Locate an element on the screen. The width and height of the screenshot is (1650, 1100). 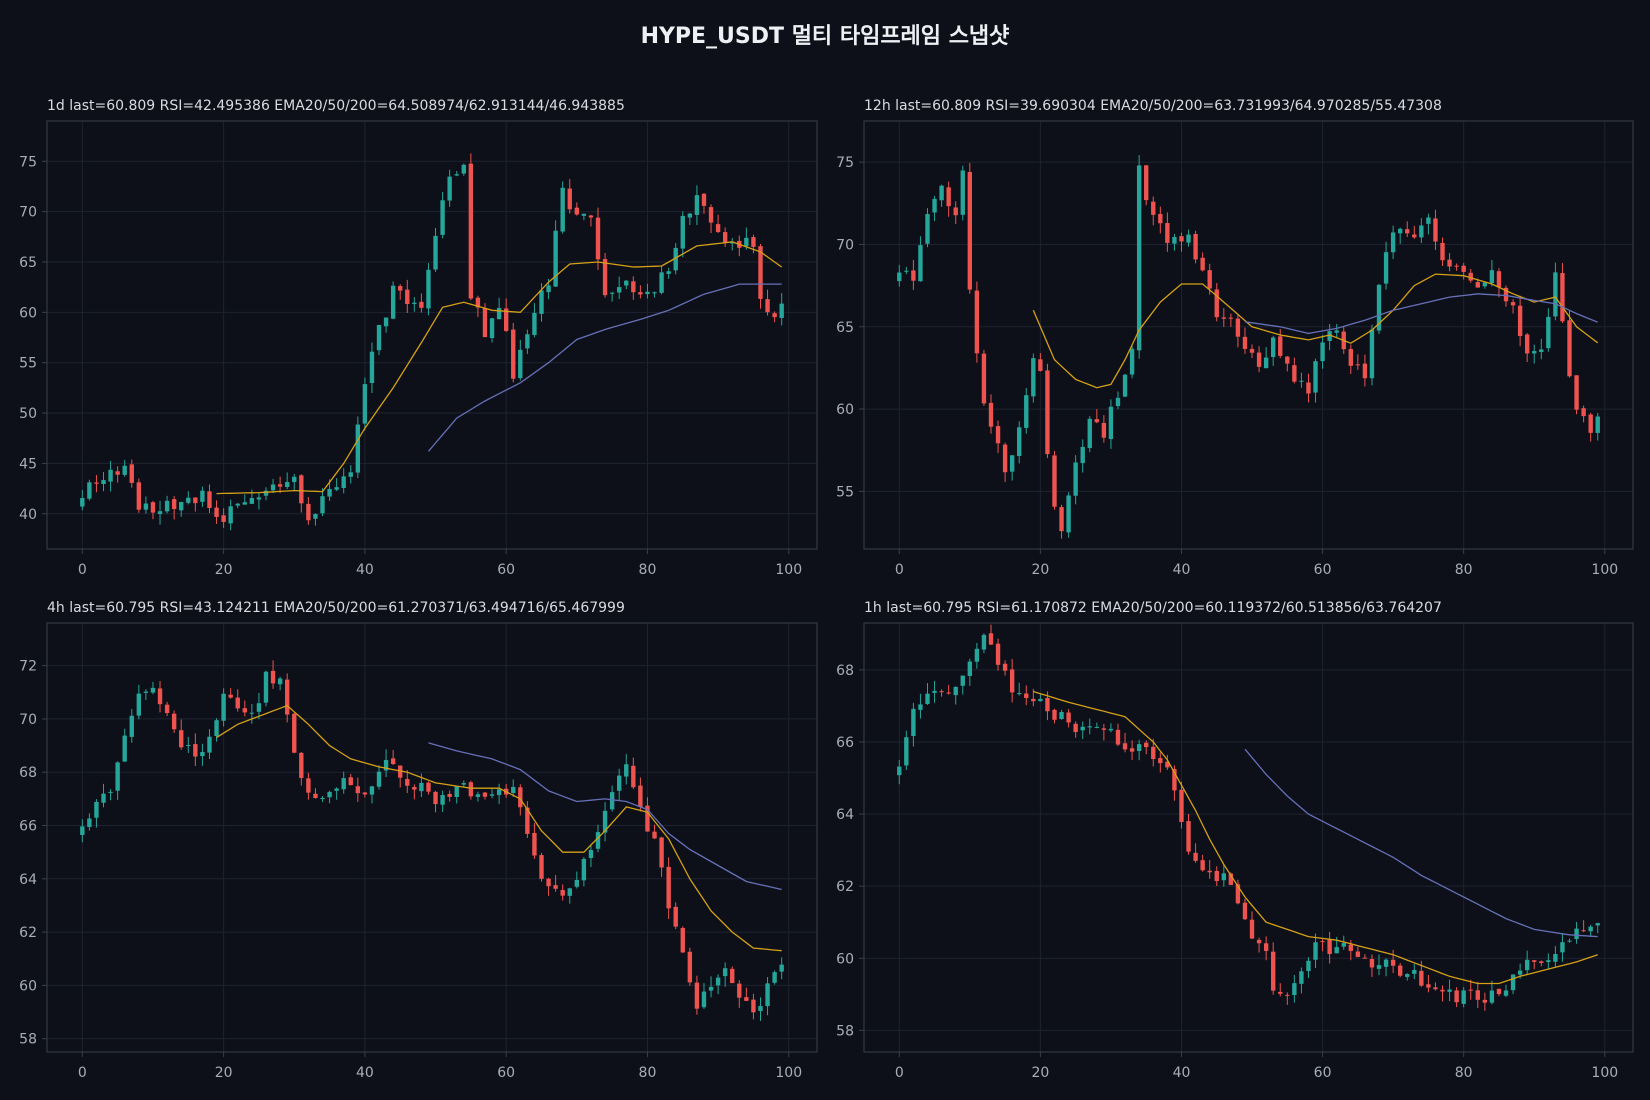
x-tick-label: 40 is located at coordinates (1182, 1073).